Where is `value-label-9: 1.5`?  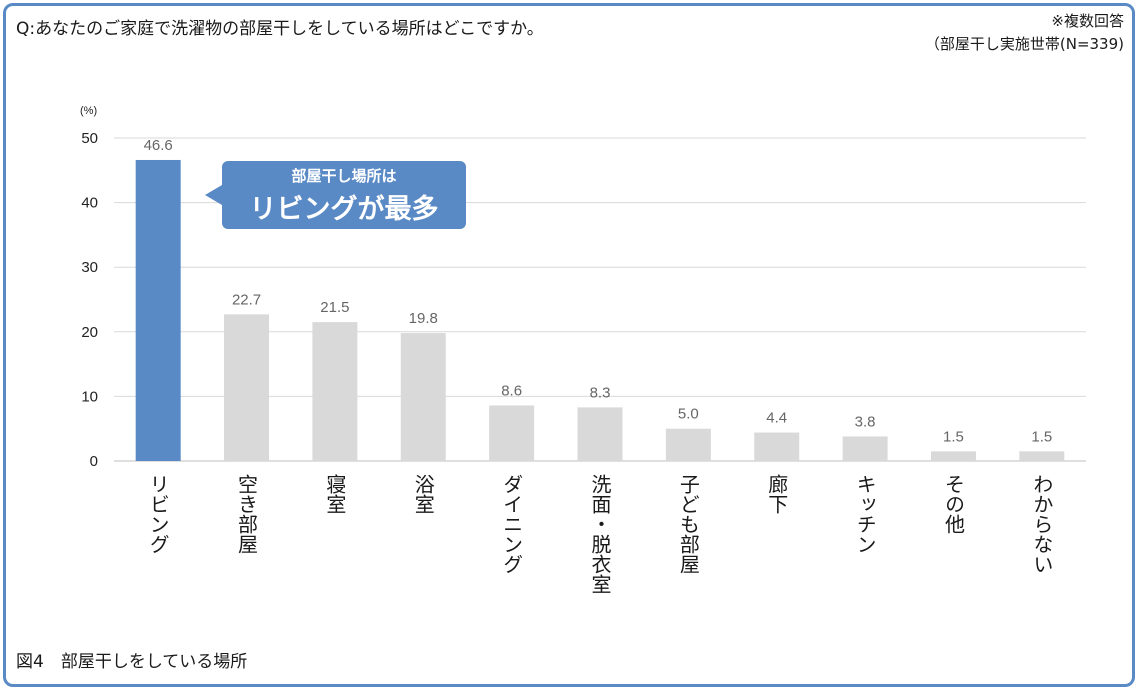
value-label-9: 1.5 is located at coordinates (953, 436).